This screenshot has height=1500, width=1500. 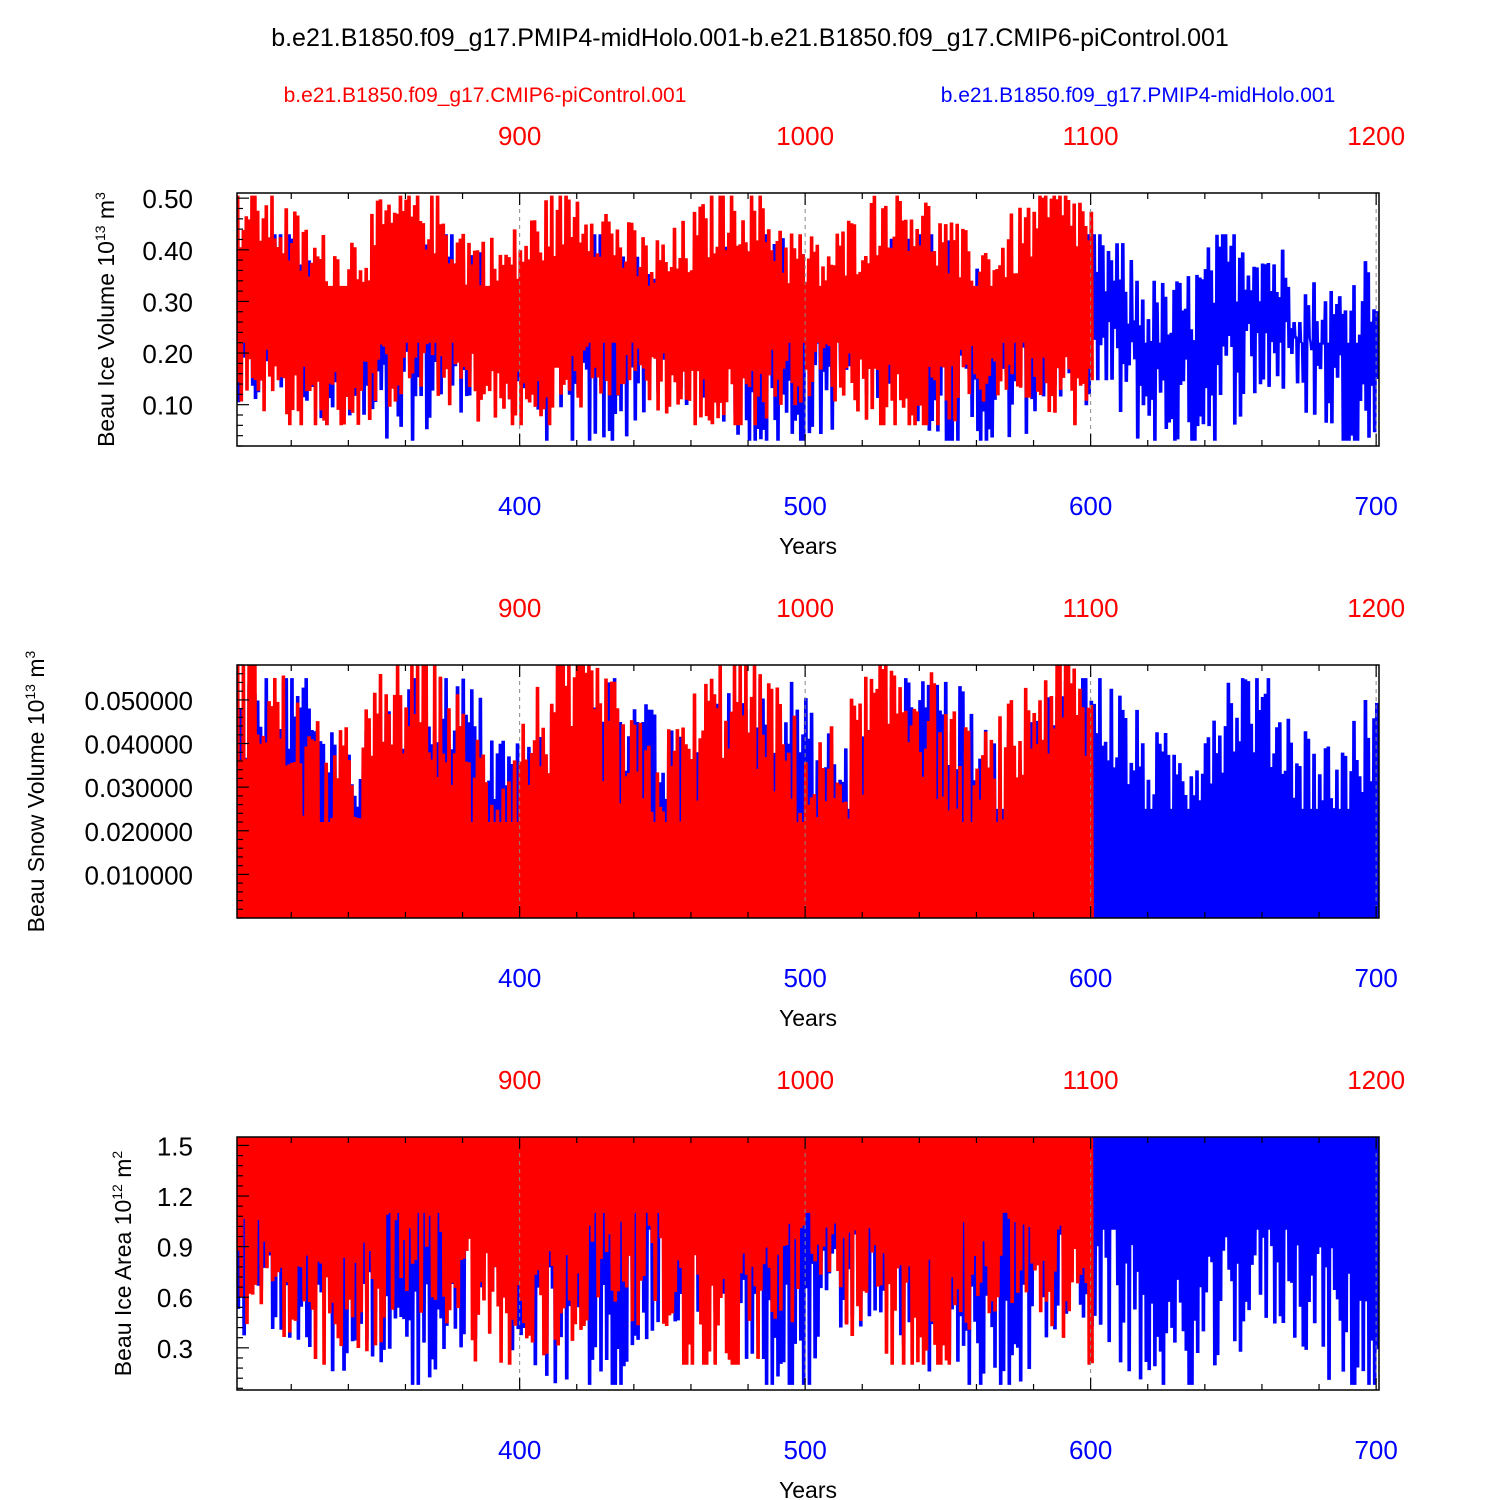 What do you see at coordinates (167, 251) in the screenshot?
I see `y-tick-label: 0.40` at bounding box center [167, 251].